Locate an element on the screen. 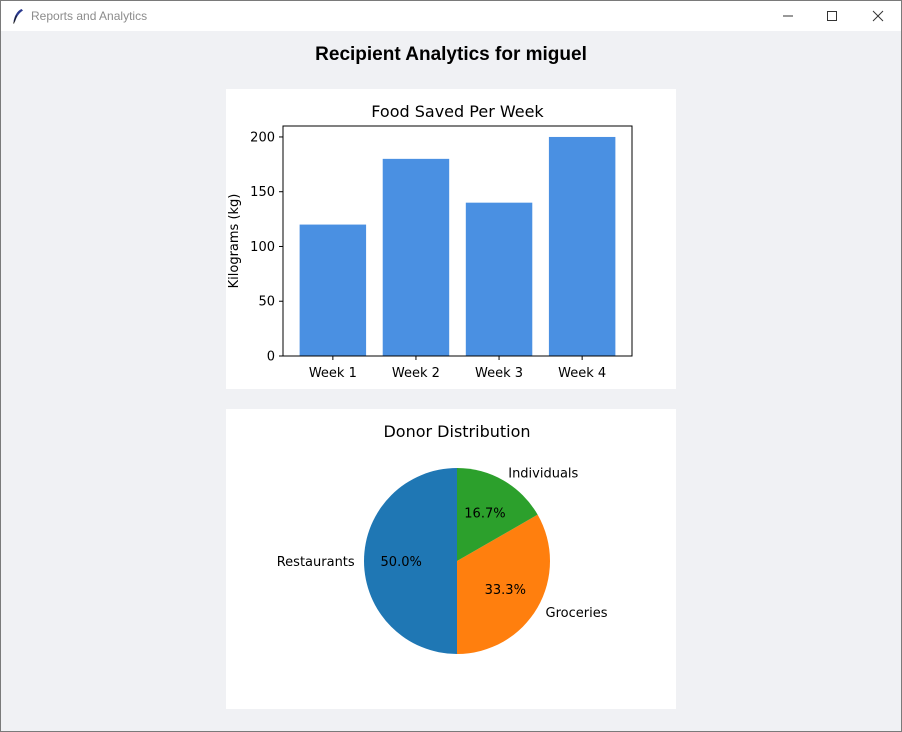  pie-percent-label: 33.3% is located at coordinates (505, 590).